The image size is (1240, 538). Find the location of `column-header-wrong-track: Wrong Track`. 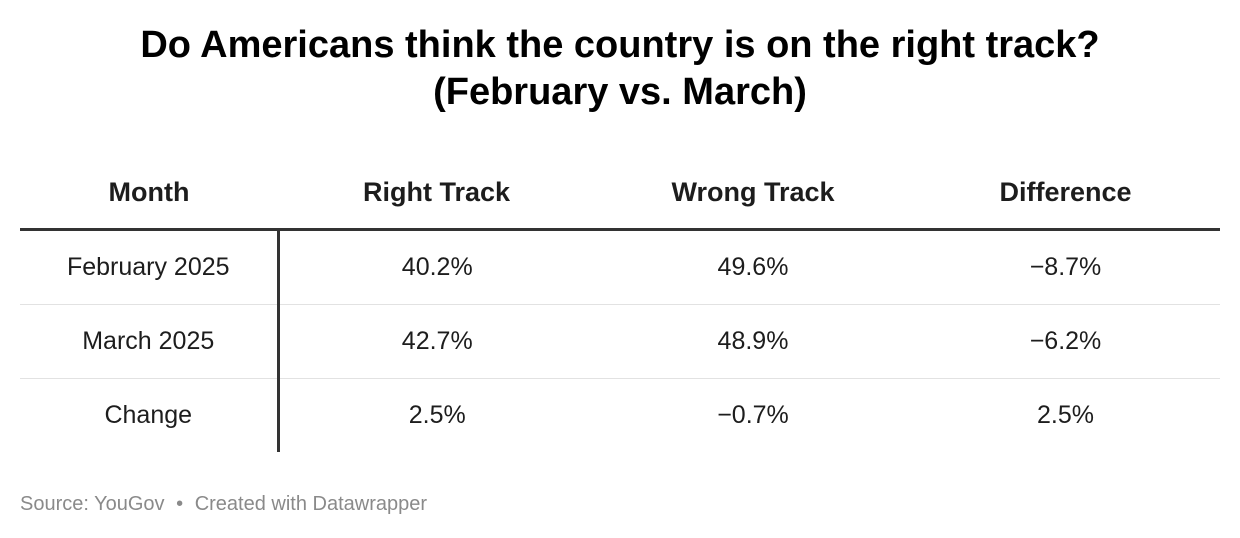

column-header-wrong-track: Wrong Track is located at coordinates (753, 194).